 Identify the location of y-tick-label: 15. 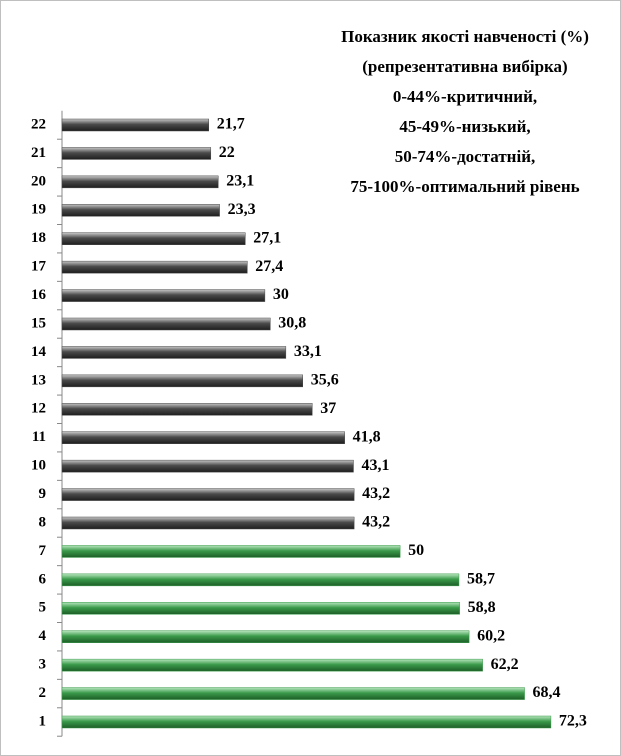
(38, 323).